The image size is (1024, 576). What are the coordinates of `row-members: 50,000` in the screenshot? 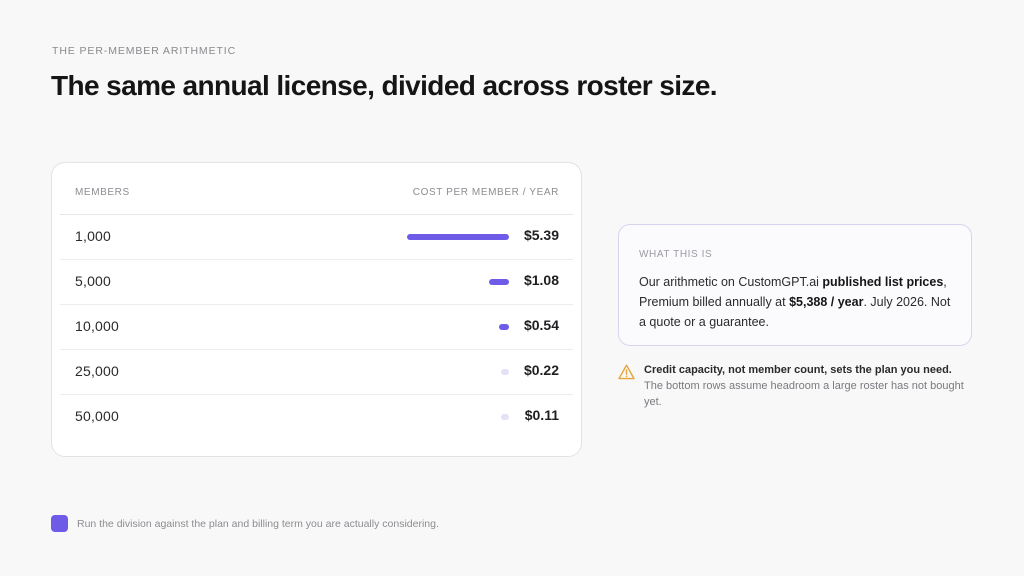 It's located at (97, 416).